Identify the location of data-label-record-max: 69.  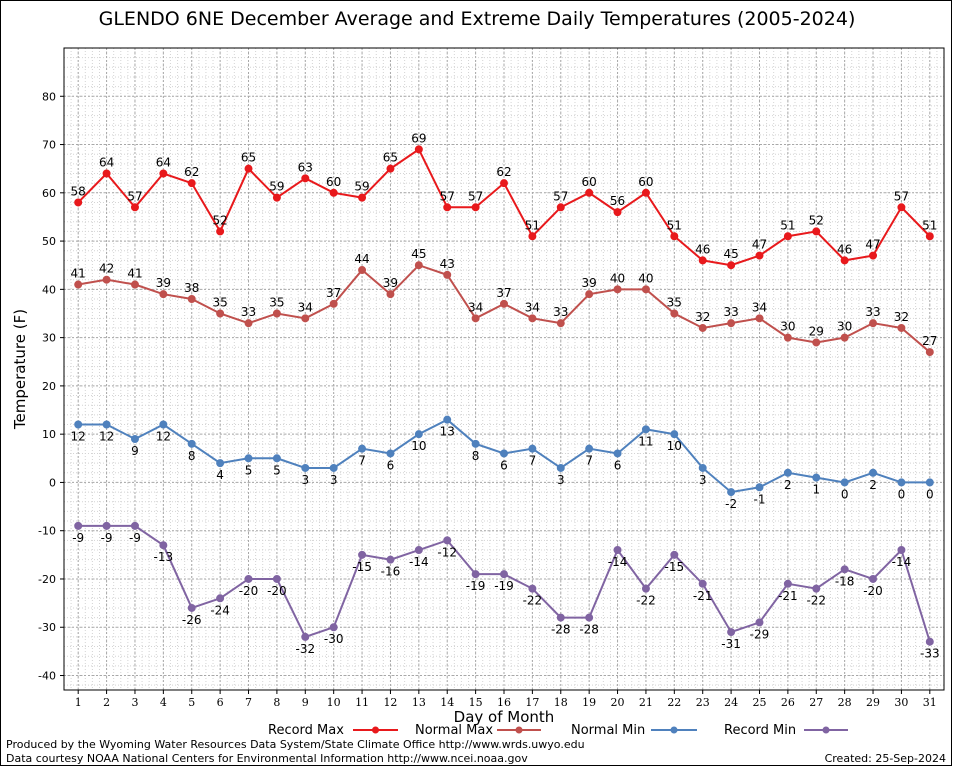
(418, 138).